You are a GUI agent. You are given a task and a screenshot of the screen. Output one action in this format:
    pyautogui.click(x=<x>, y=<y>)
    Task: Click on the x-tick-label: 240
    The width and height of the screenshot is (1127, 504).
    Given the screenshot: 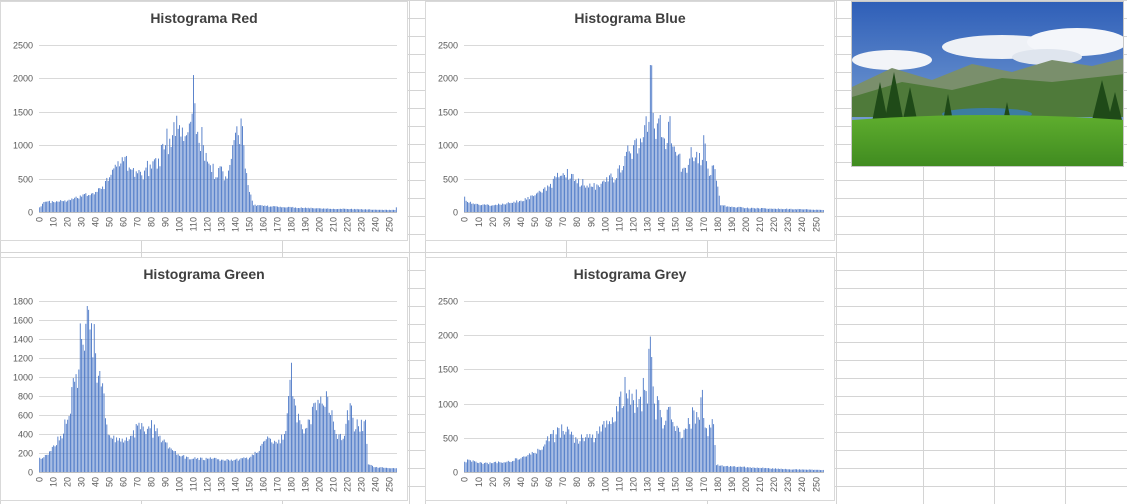 What is the action you would take?
    pyautogui.click(x=802, y=224)
    